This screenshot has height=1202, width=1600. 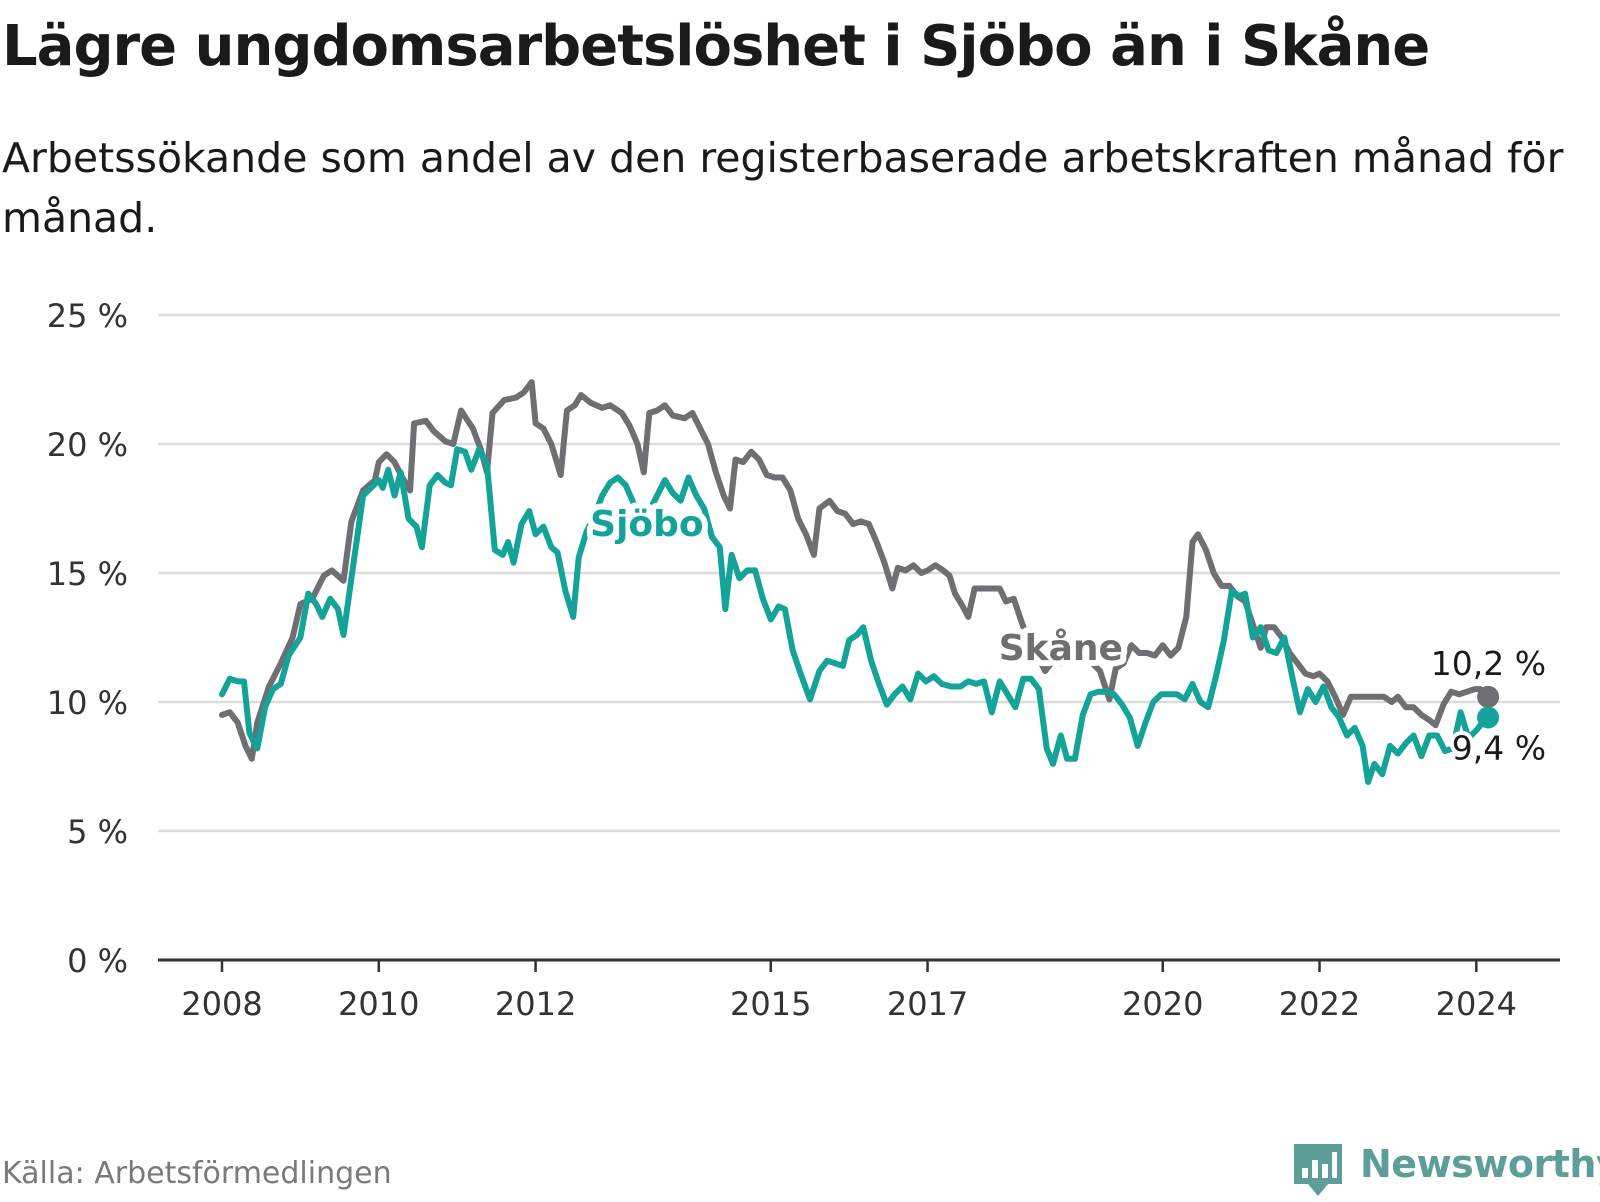 What do you see at coordinates (1488, 663) in the screenshot?
I see `end-value-label-skåne: 10,2 %` at bounding box center [1488, 663].